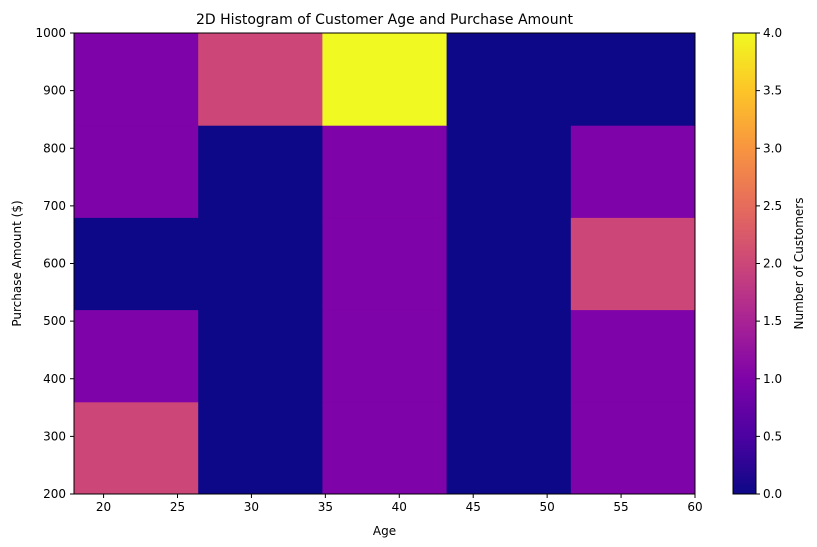 This screenshot has height=547, width=817. Describe the element at coordinates (744, 263) in the screenshot. I see `colorbar` at that location.